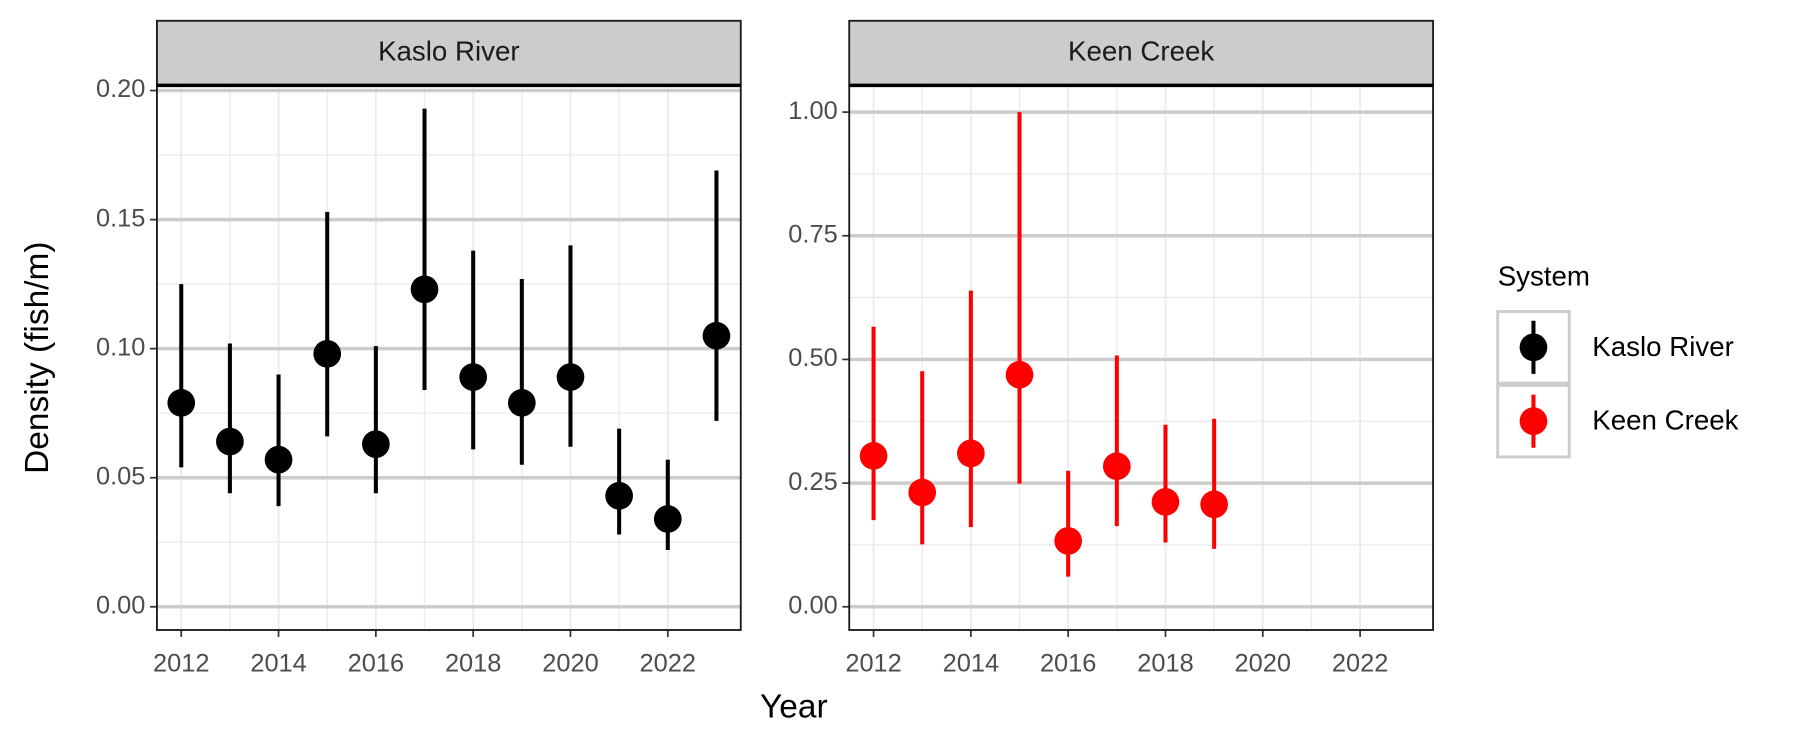  Describe the element at coordinates (1663, 346) in the screenshot. I see `legend-label: Kaslo River` at that location.